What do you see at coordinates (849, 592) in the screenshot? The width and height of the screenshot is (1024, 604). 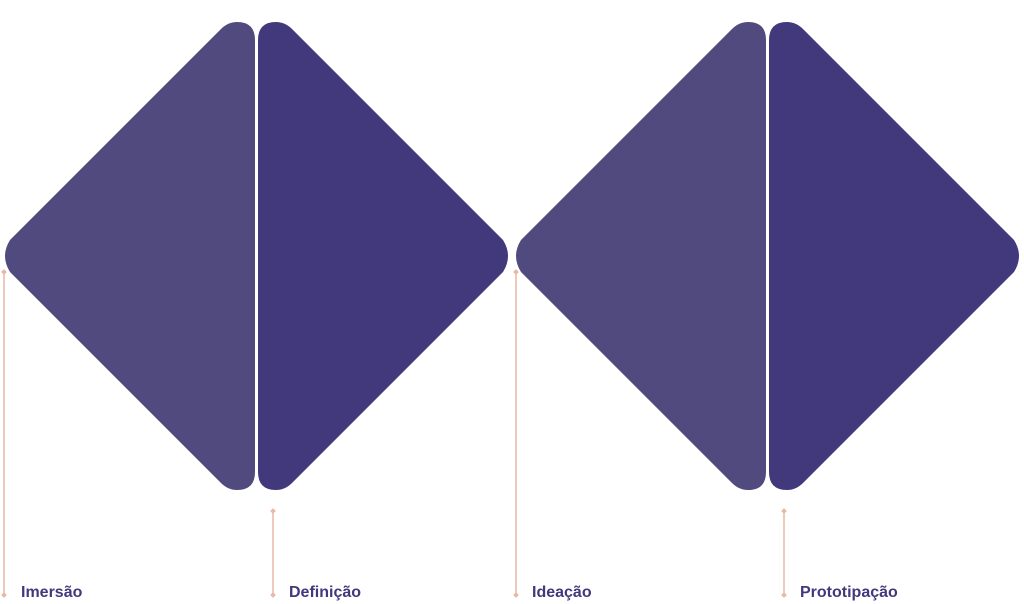 I see `stage-label-prototipacao: Prototipação` at bounding box center [849, 592].